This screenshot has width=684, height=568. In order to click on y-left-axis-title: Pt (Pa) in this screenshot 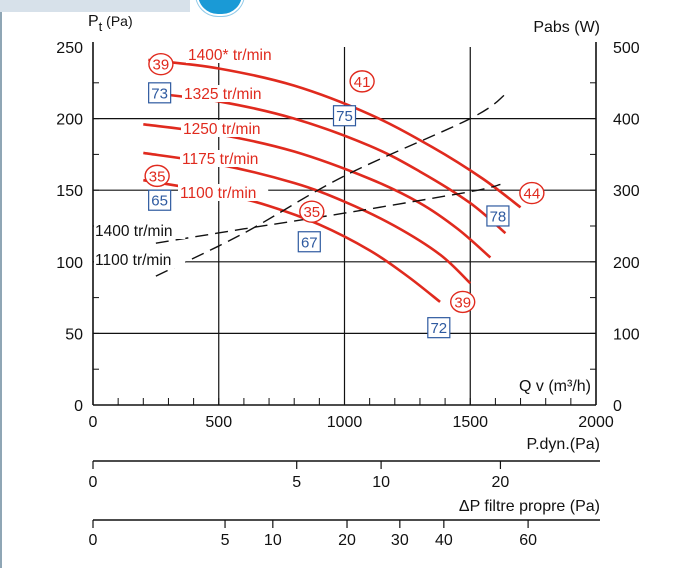, I will do `click(110, 23)`.